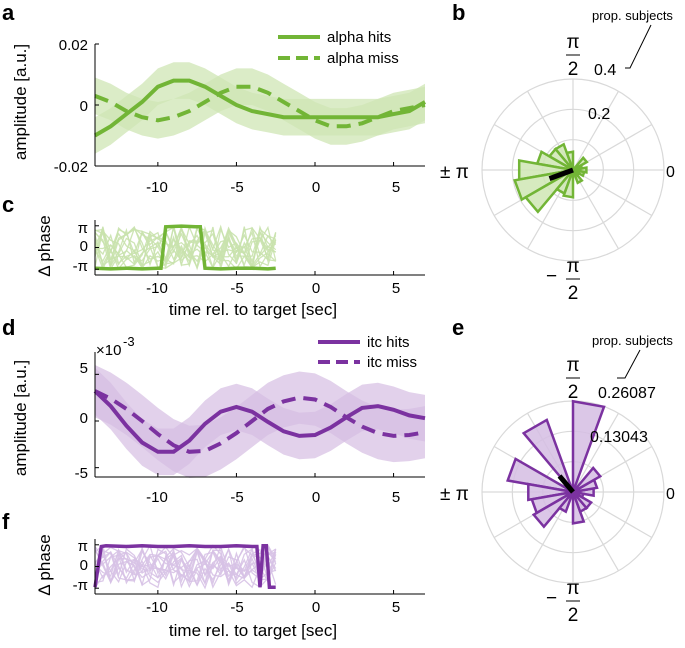  Describe the element at coordinates (84, 368) in the screenshot. I see `d-ytick-top: 5` at that location.